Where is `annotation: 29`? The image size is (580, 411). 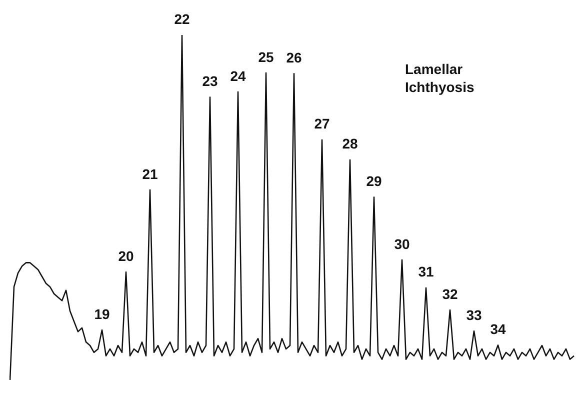 annotation: 29 is located at coordinates (374, 181).